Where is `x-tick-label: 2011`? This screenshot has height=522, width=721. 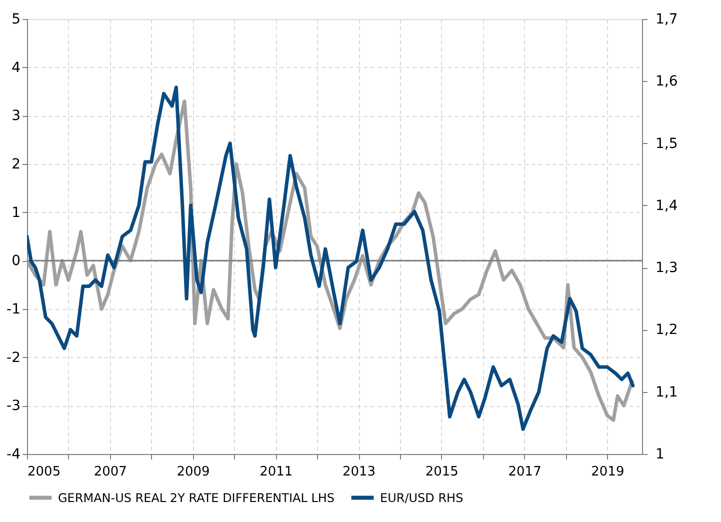 x-tick-label: 2011 is located at coordinates (276, 472).